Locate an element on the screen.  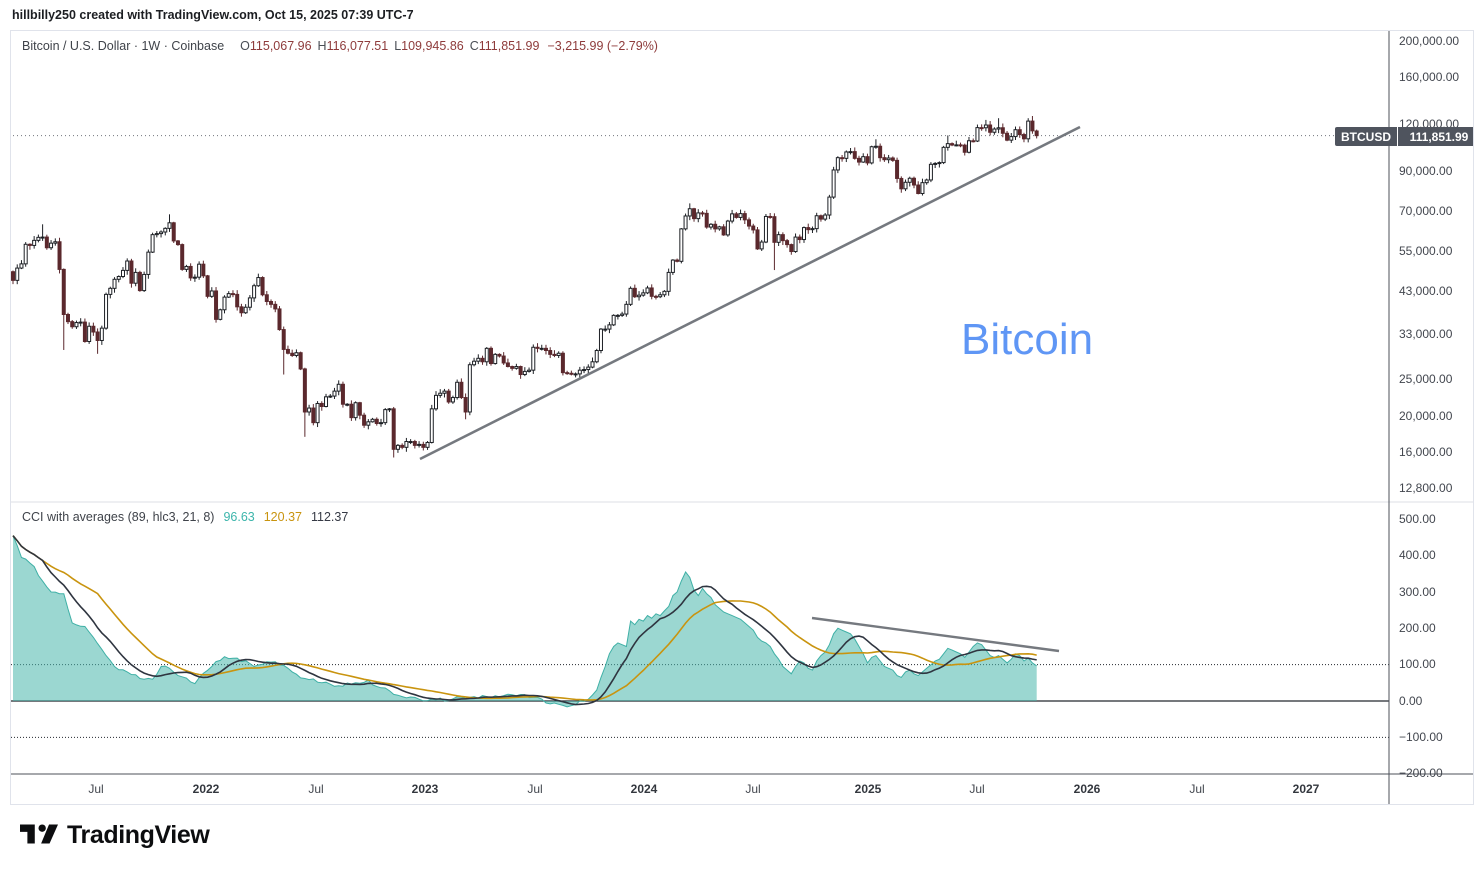
cci-area is located at coordinates (525, 621).